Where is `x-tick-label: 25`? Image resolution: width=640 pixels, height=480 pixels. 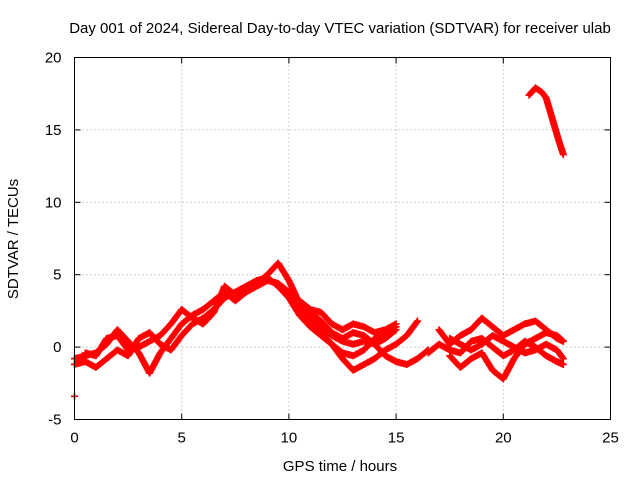
x-tick-label: 25 is located at coordinates (610, 438).